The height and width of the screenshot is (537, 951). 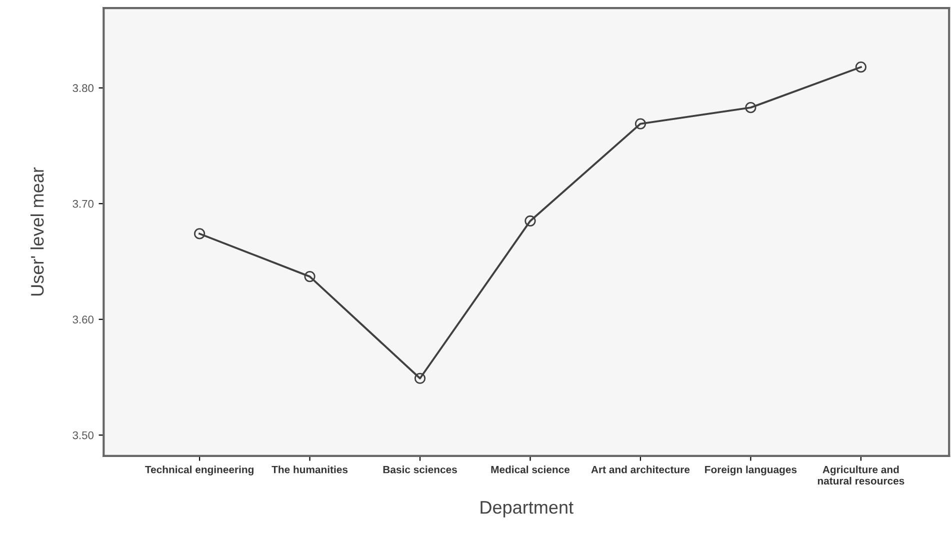 What do you see at coordinates (83, 435) in the screenshot?
I see `y-tick-label: 3.50` at bounding box center [83, 435].